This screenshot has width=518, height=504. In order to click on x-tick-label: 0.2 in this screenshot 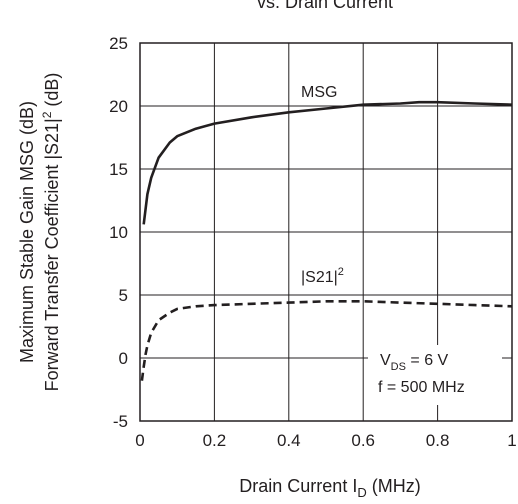, I will do `click(215, 440)`.